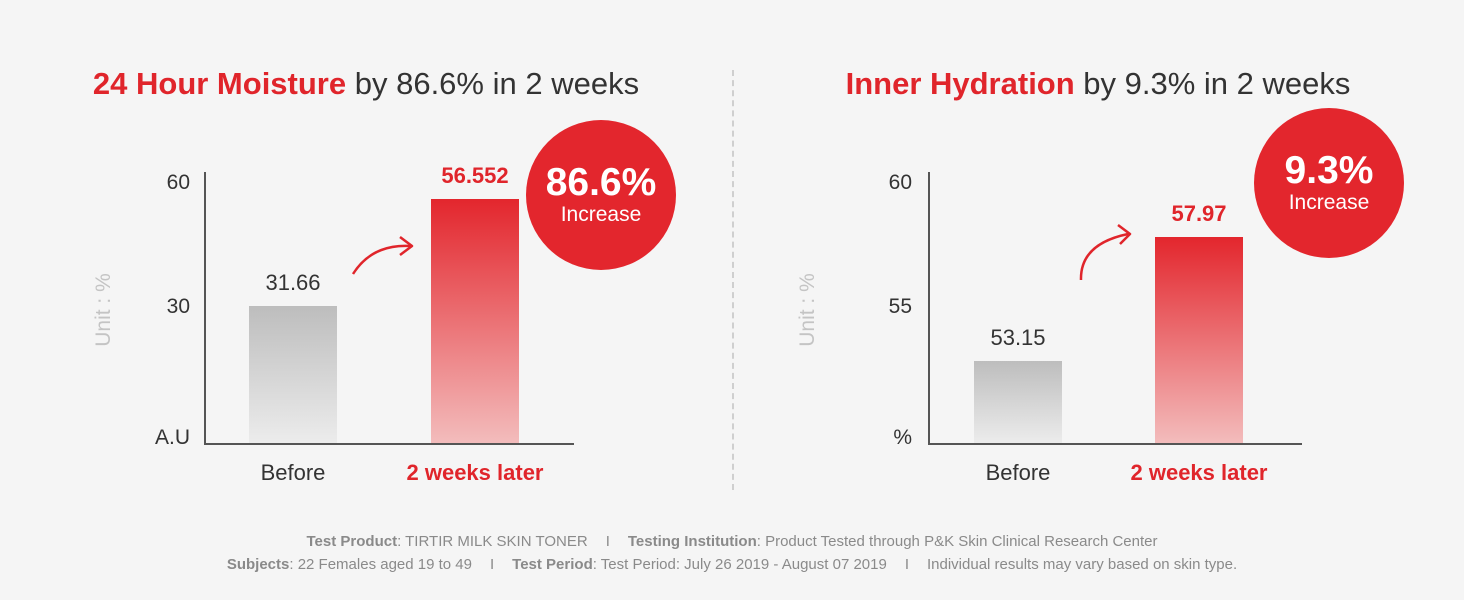 The image size is (1464, 600). What do you see at coordinates (178, 306) in the screenshot?
I see `y-tick-mid: 30` at bounding box center [178, 306].